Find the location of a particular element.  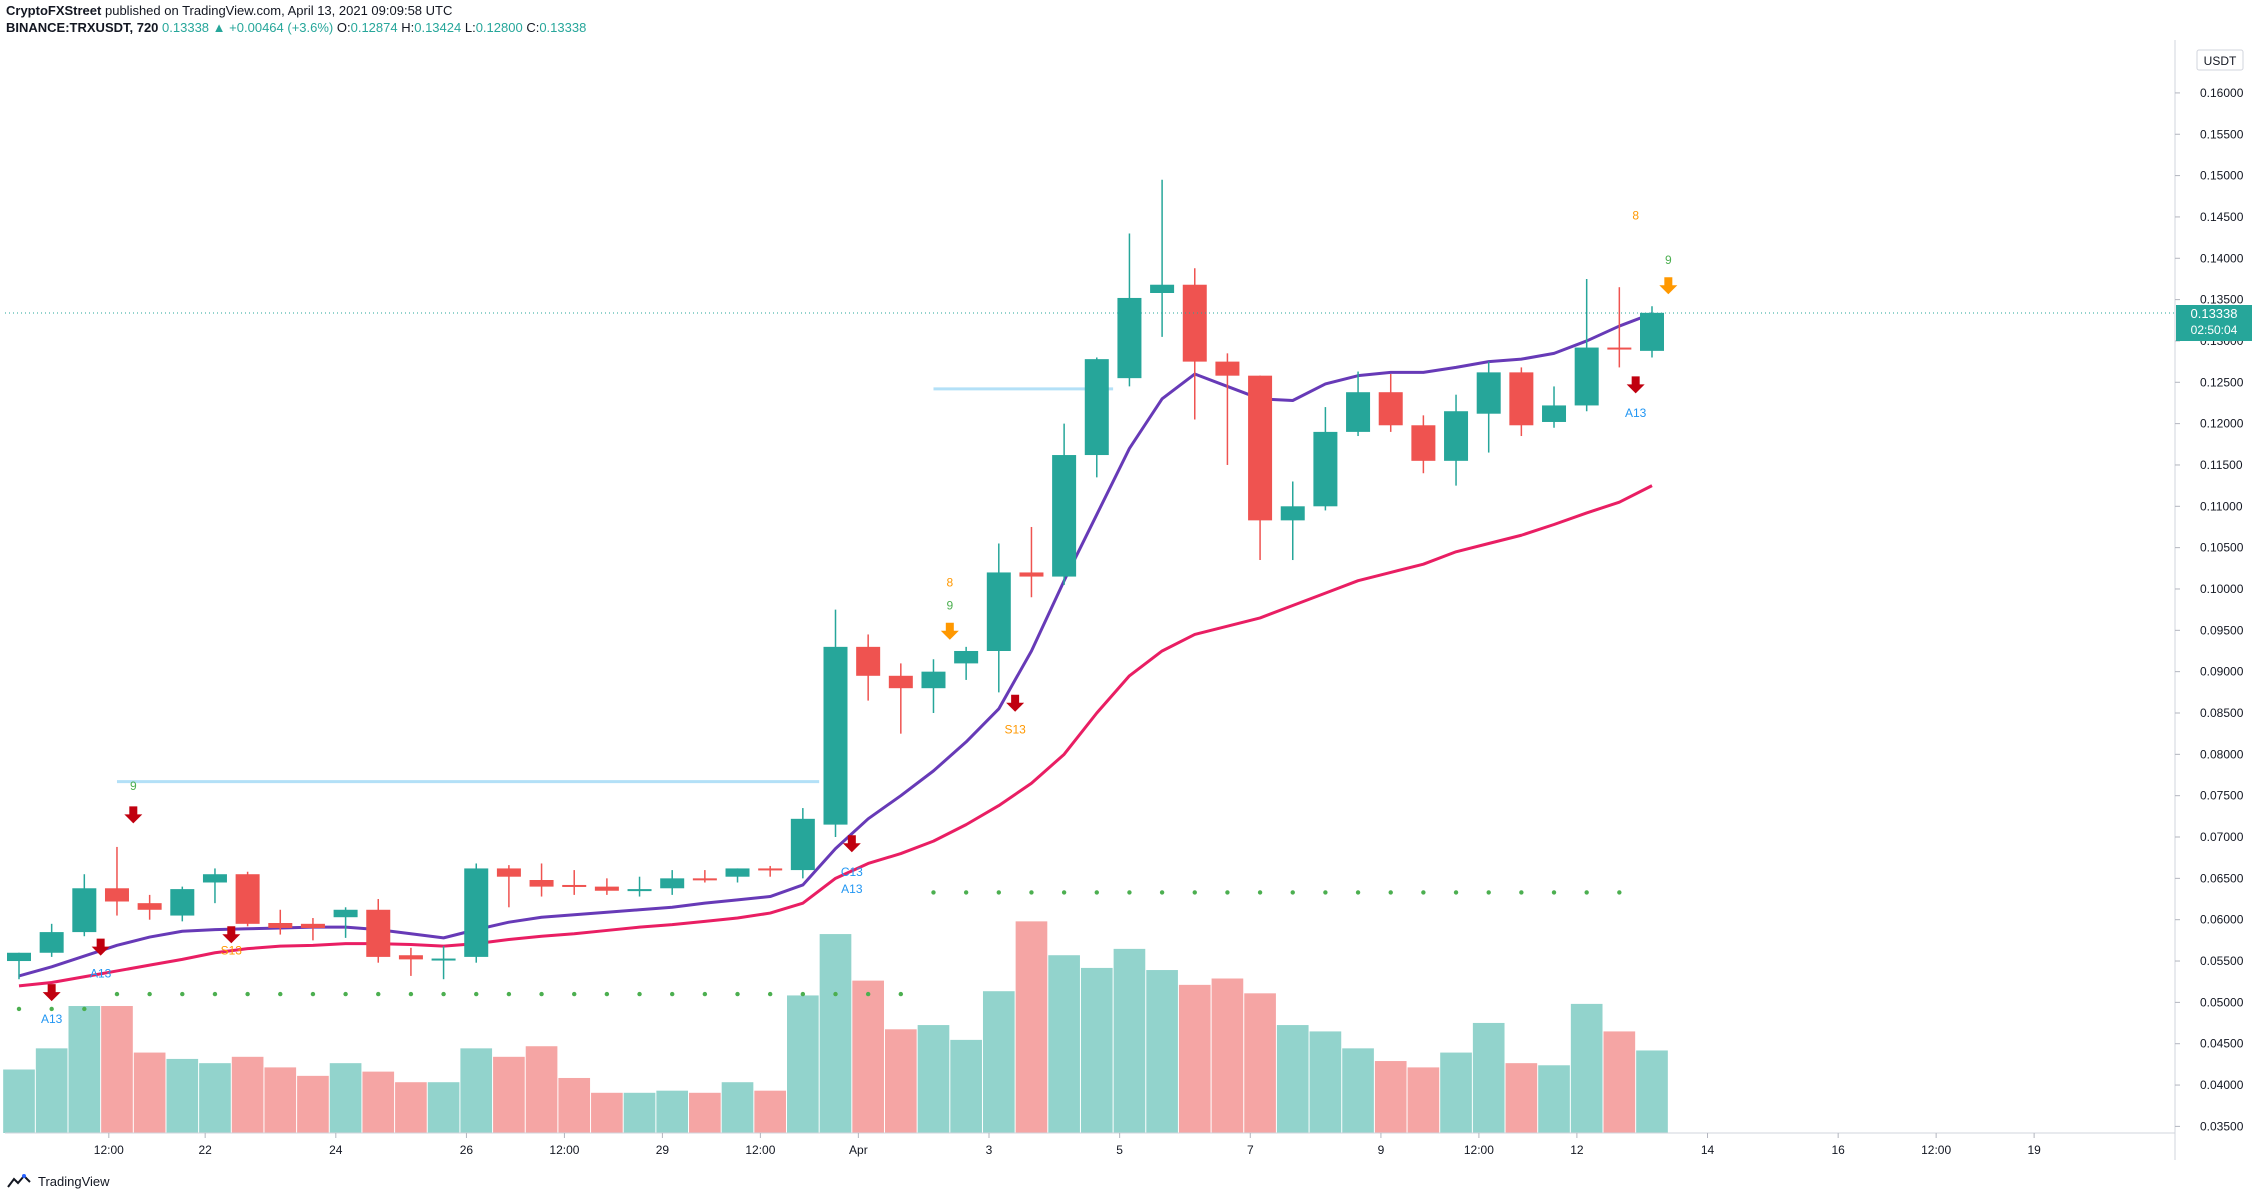

signal-label: A13 is located at coordinates (1636, 413).